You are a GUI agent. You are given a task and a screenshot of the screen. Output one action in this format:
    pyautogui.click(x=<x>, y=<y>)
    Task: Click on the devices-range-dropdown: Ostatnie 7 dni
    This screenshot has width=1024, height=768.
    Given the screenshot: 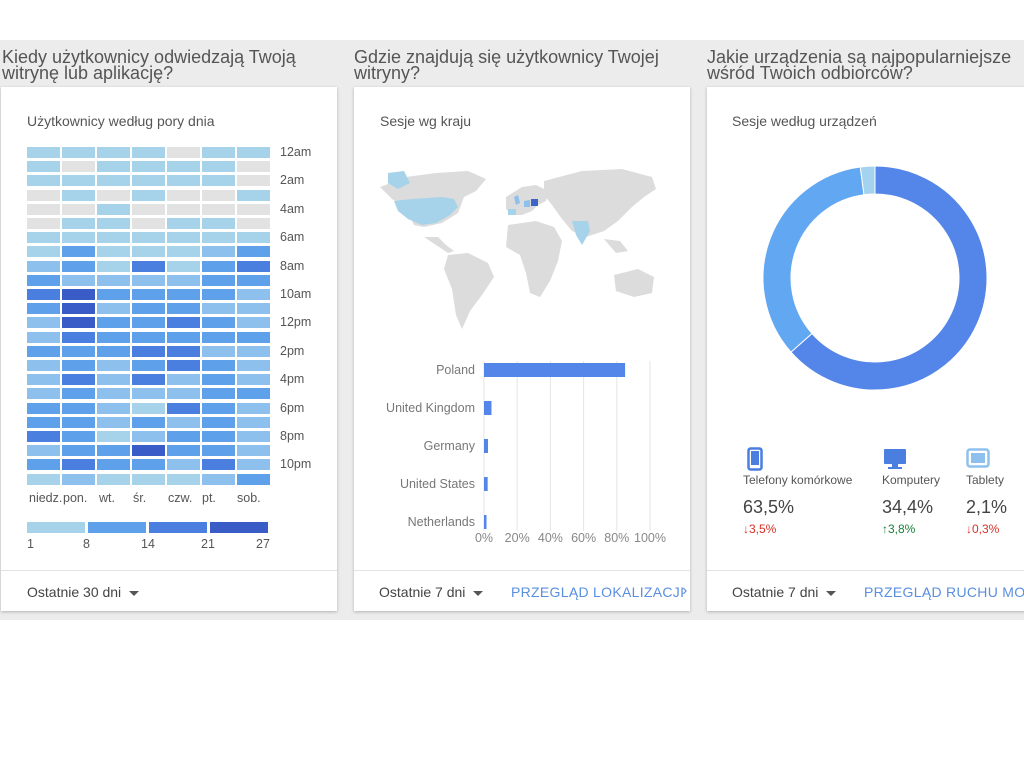 What is the action you would take?
    pyautogui.click(x=784, y=592)
    